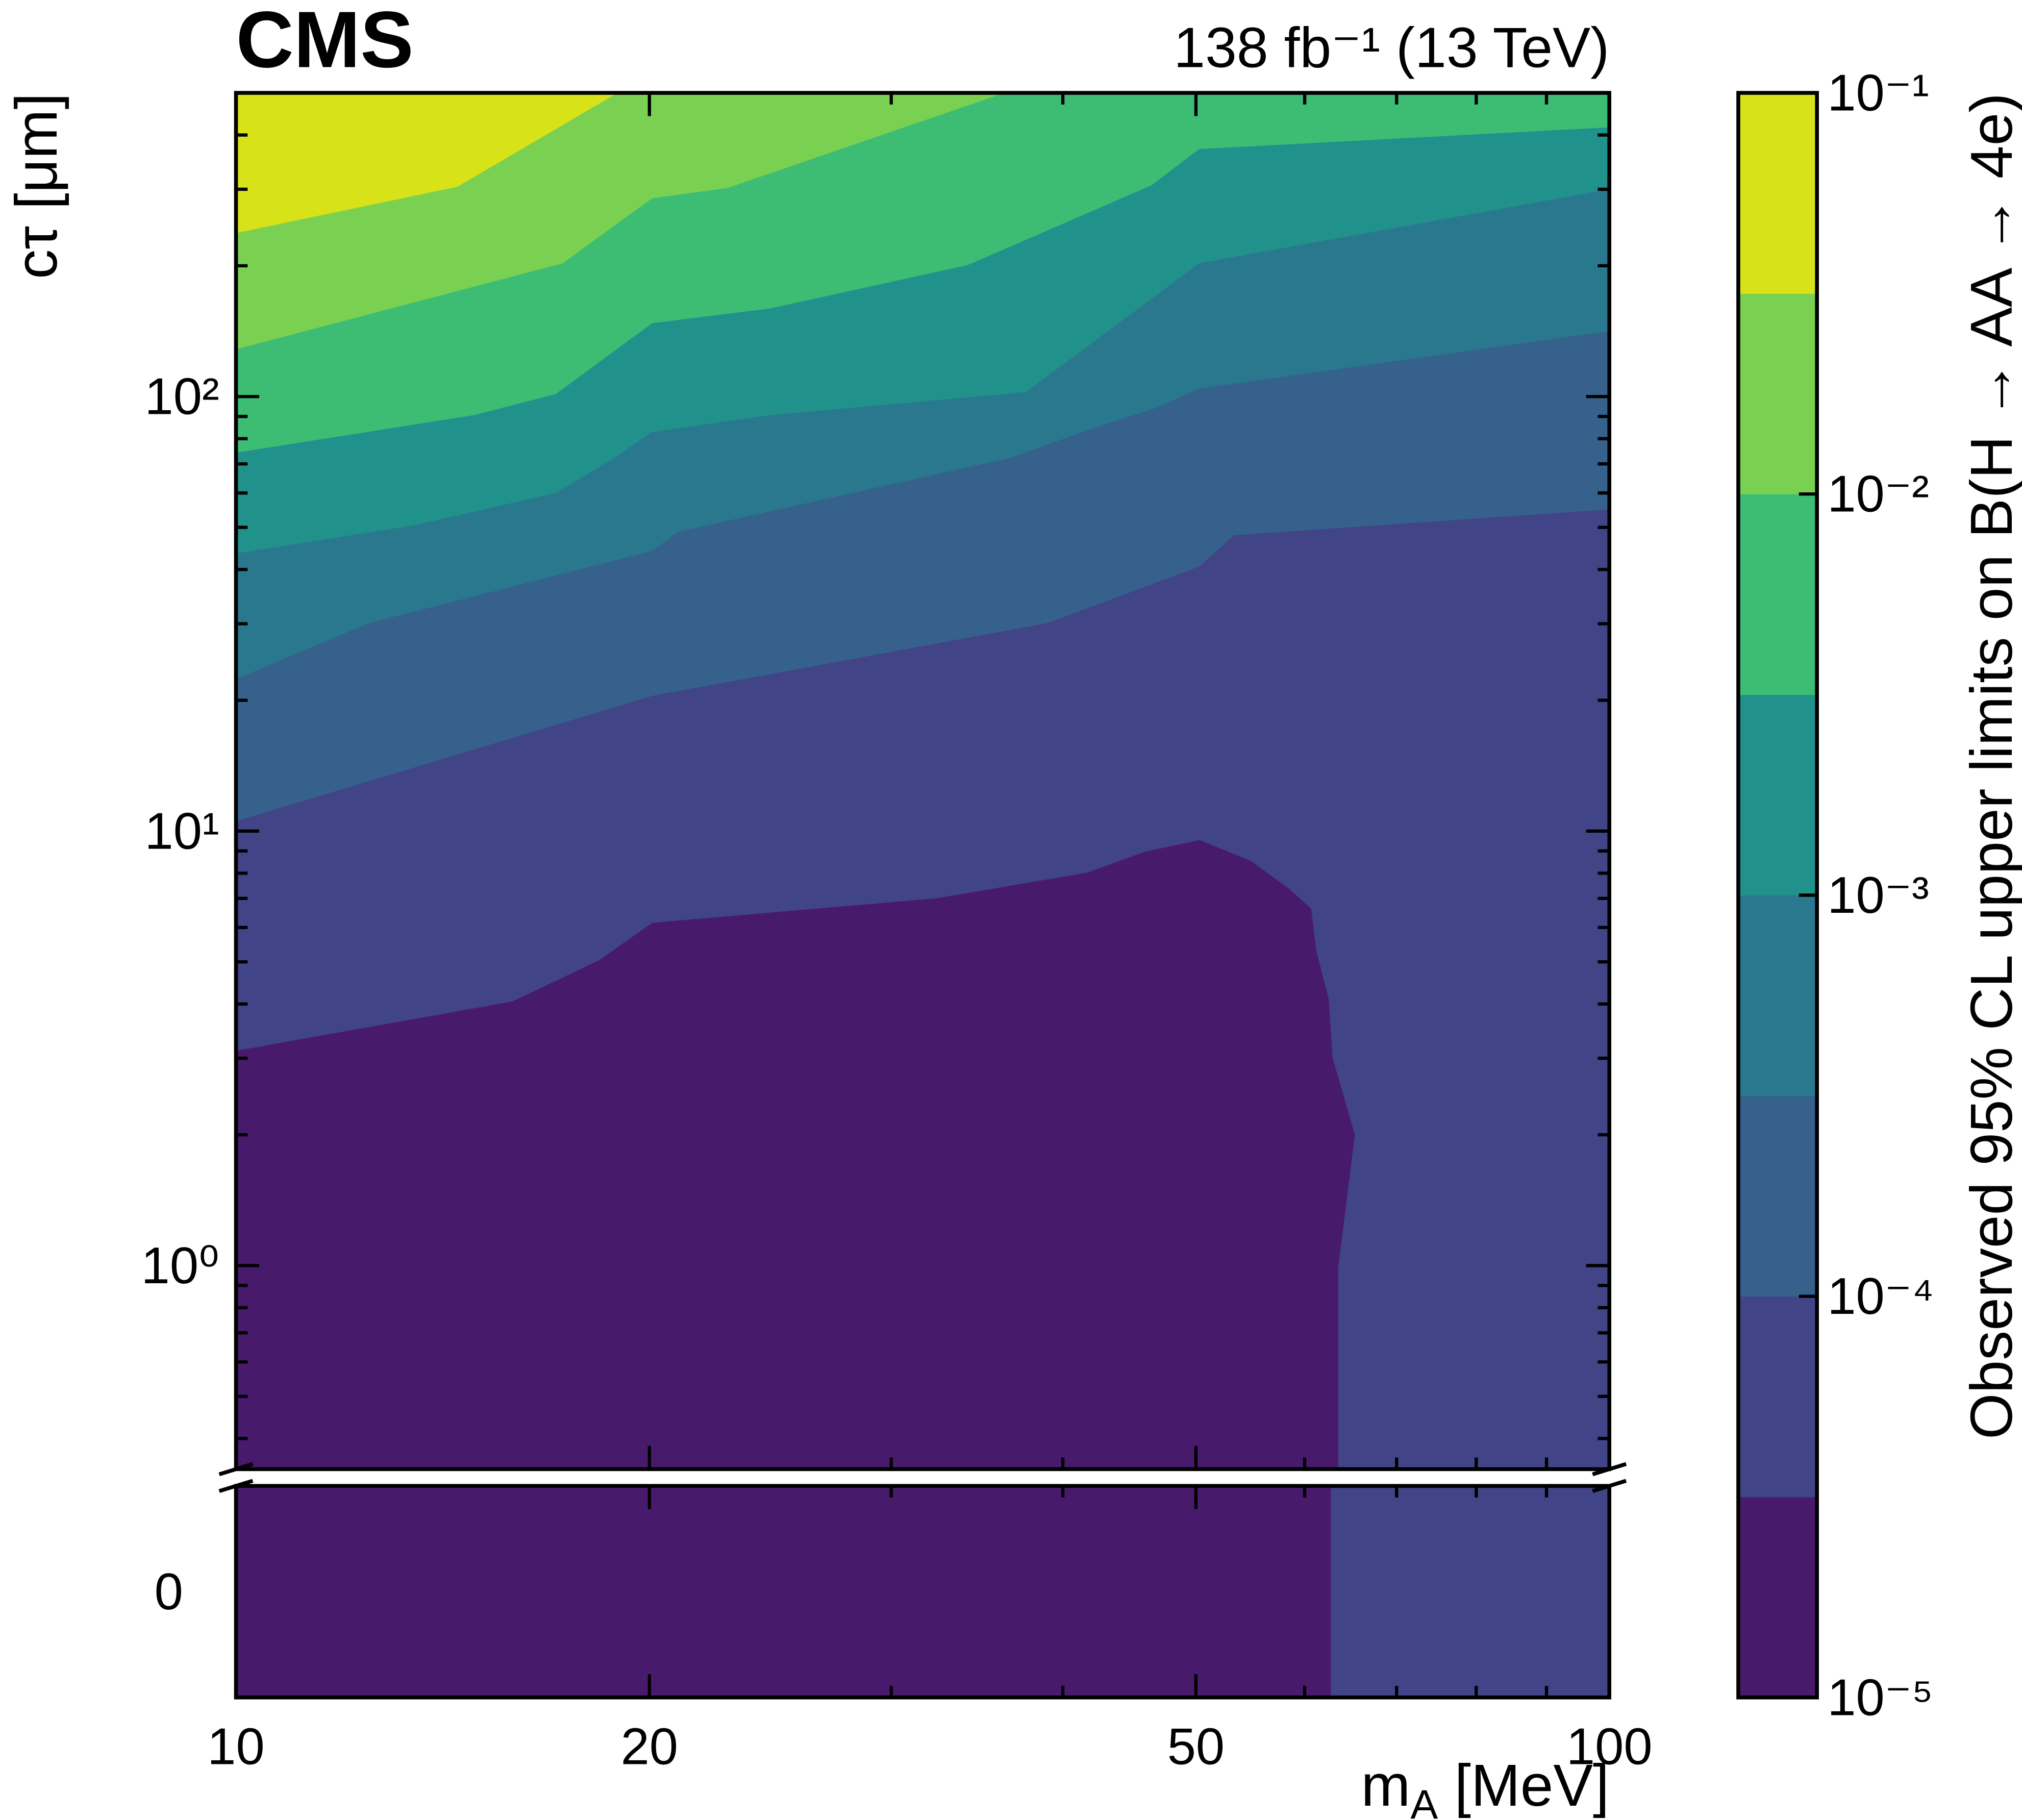 This screenshot has height=1820, width=2022. What do you see at coordinates (922, 1477) in the screenshot?
I see `axis-break` at bounding box center [922, 1477].